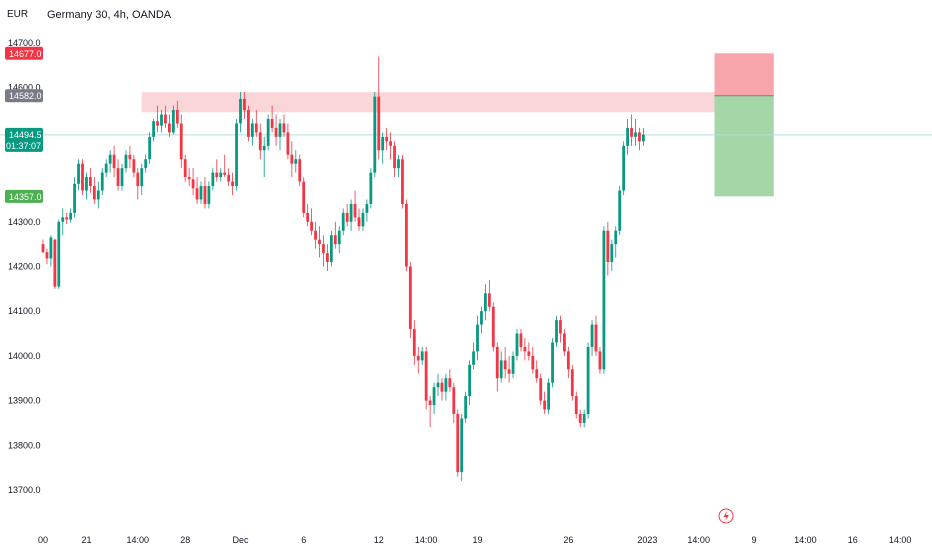 Image resolution: width=932 pixels, height=550 pixels. I want to click on take-profit-zone, so click(744, 146).